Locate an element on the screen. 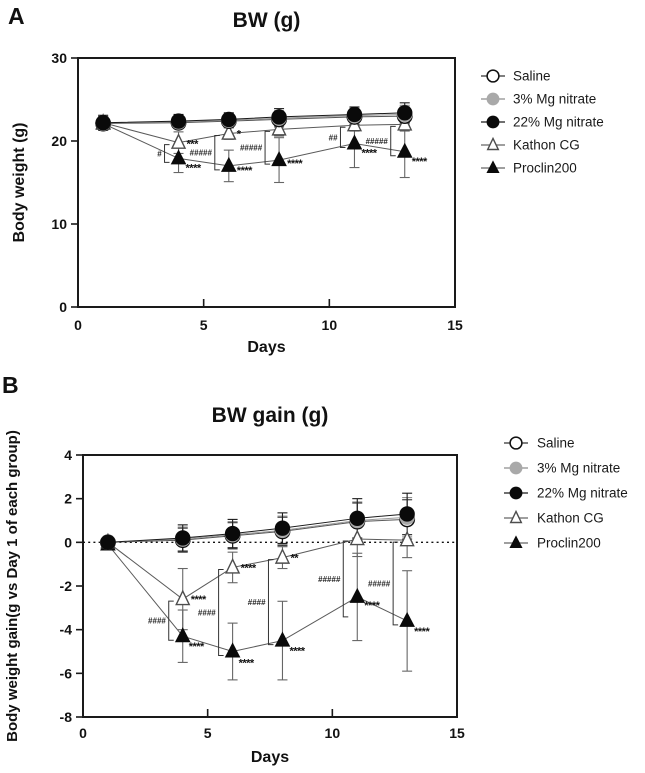  y-tick-label: 20 is located at coordinates (59, 141).